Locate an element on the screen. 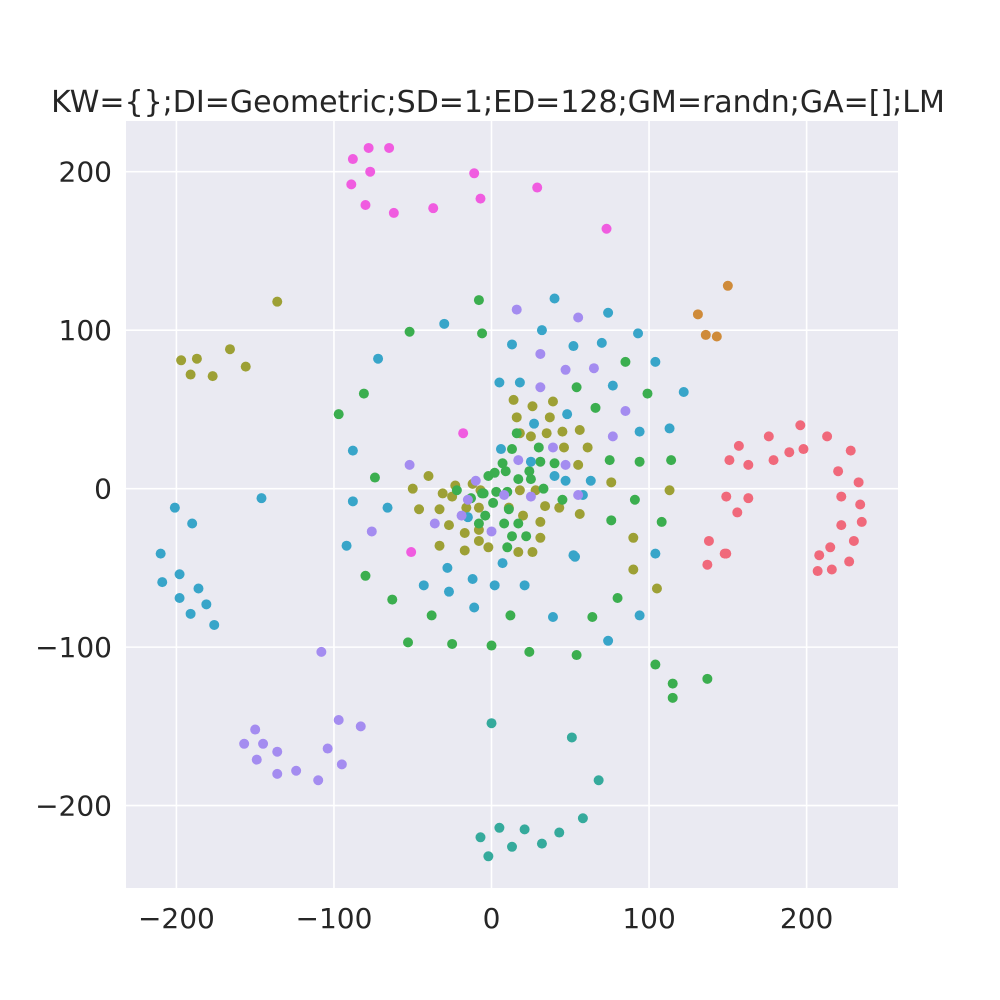 The image size is (1000, 1000). y-tick-labels: −200 −100 0 100 200 is located at coordinates (73, 489).